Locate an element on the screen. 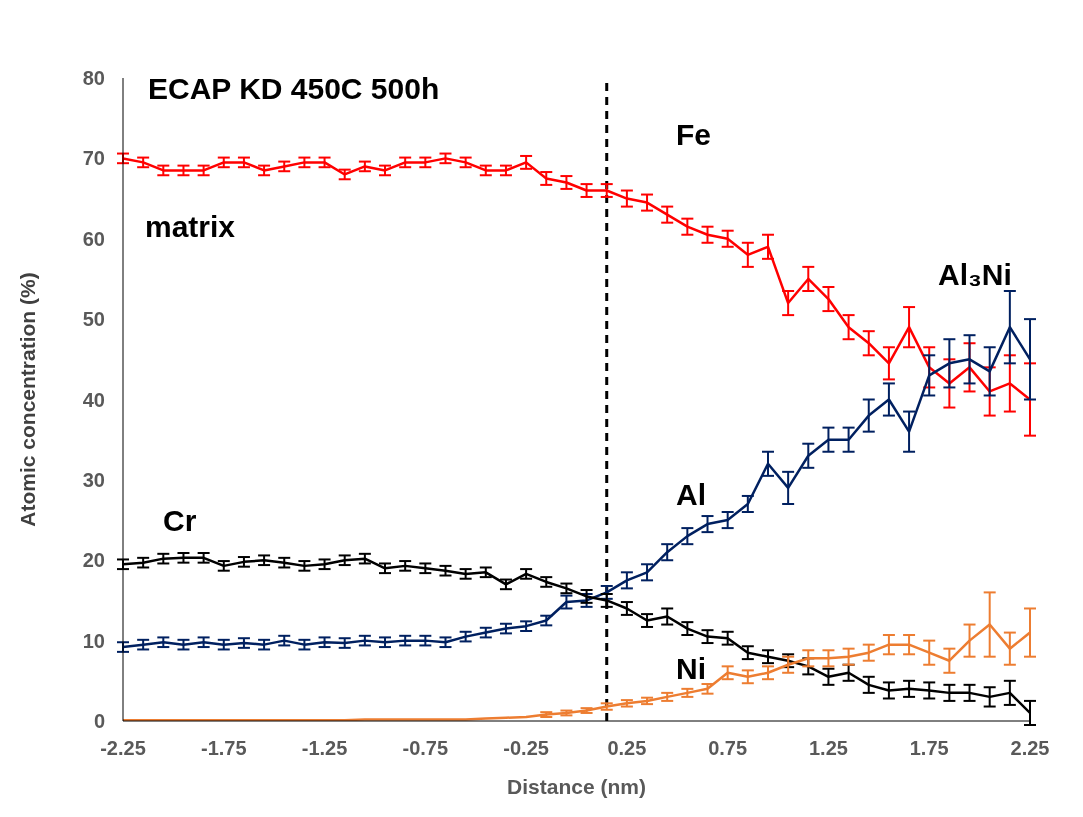 The image size is (1083, 817). x-tick-label: -1.75 is located at coordinates (223, 748).